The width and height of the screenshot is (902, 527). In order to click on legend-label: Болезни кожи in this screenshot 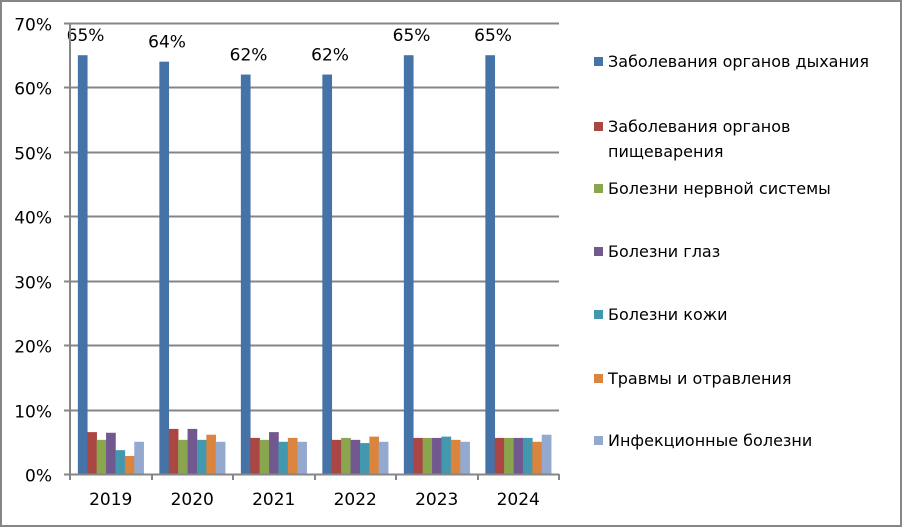, I will do `click(668, 314)`.